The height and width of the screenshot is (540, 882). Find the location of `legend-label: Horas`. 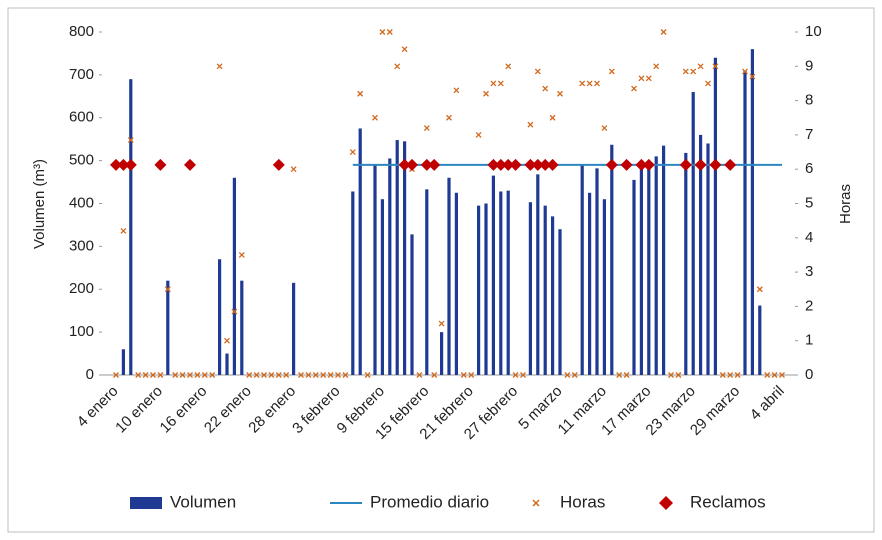

legend-label: Horas is located at coordinates (582, 501).